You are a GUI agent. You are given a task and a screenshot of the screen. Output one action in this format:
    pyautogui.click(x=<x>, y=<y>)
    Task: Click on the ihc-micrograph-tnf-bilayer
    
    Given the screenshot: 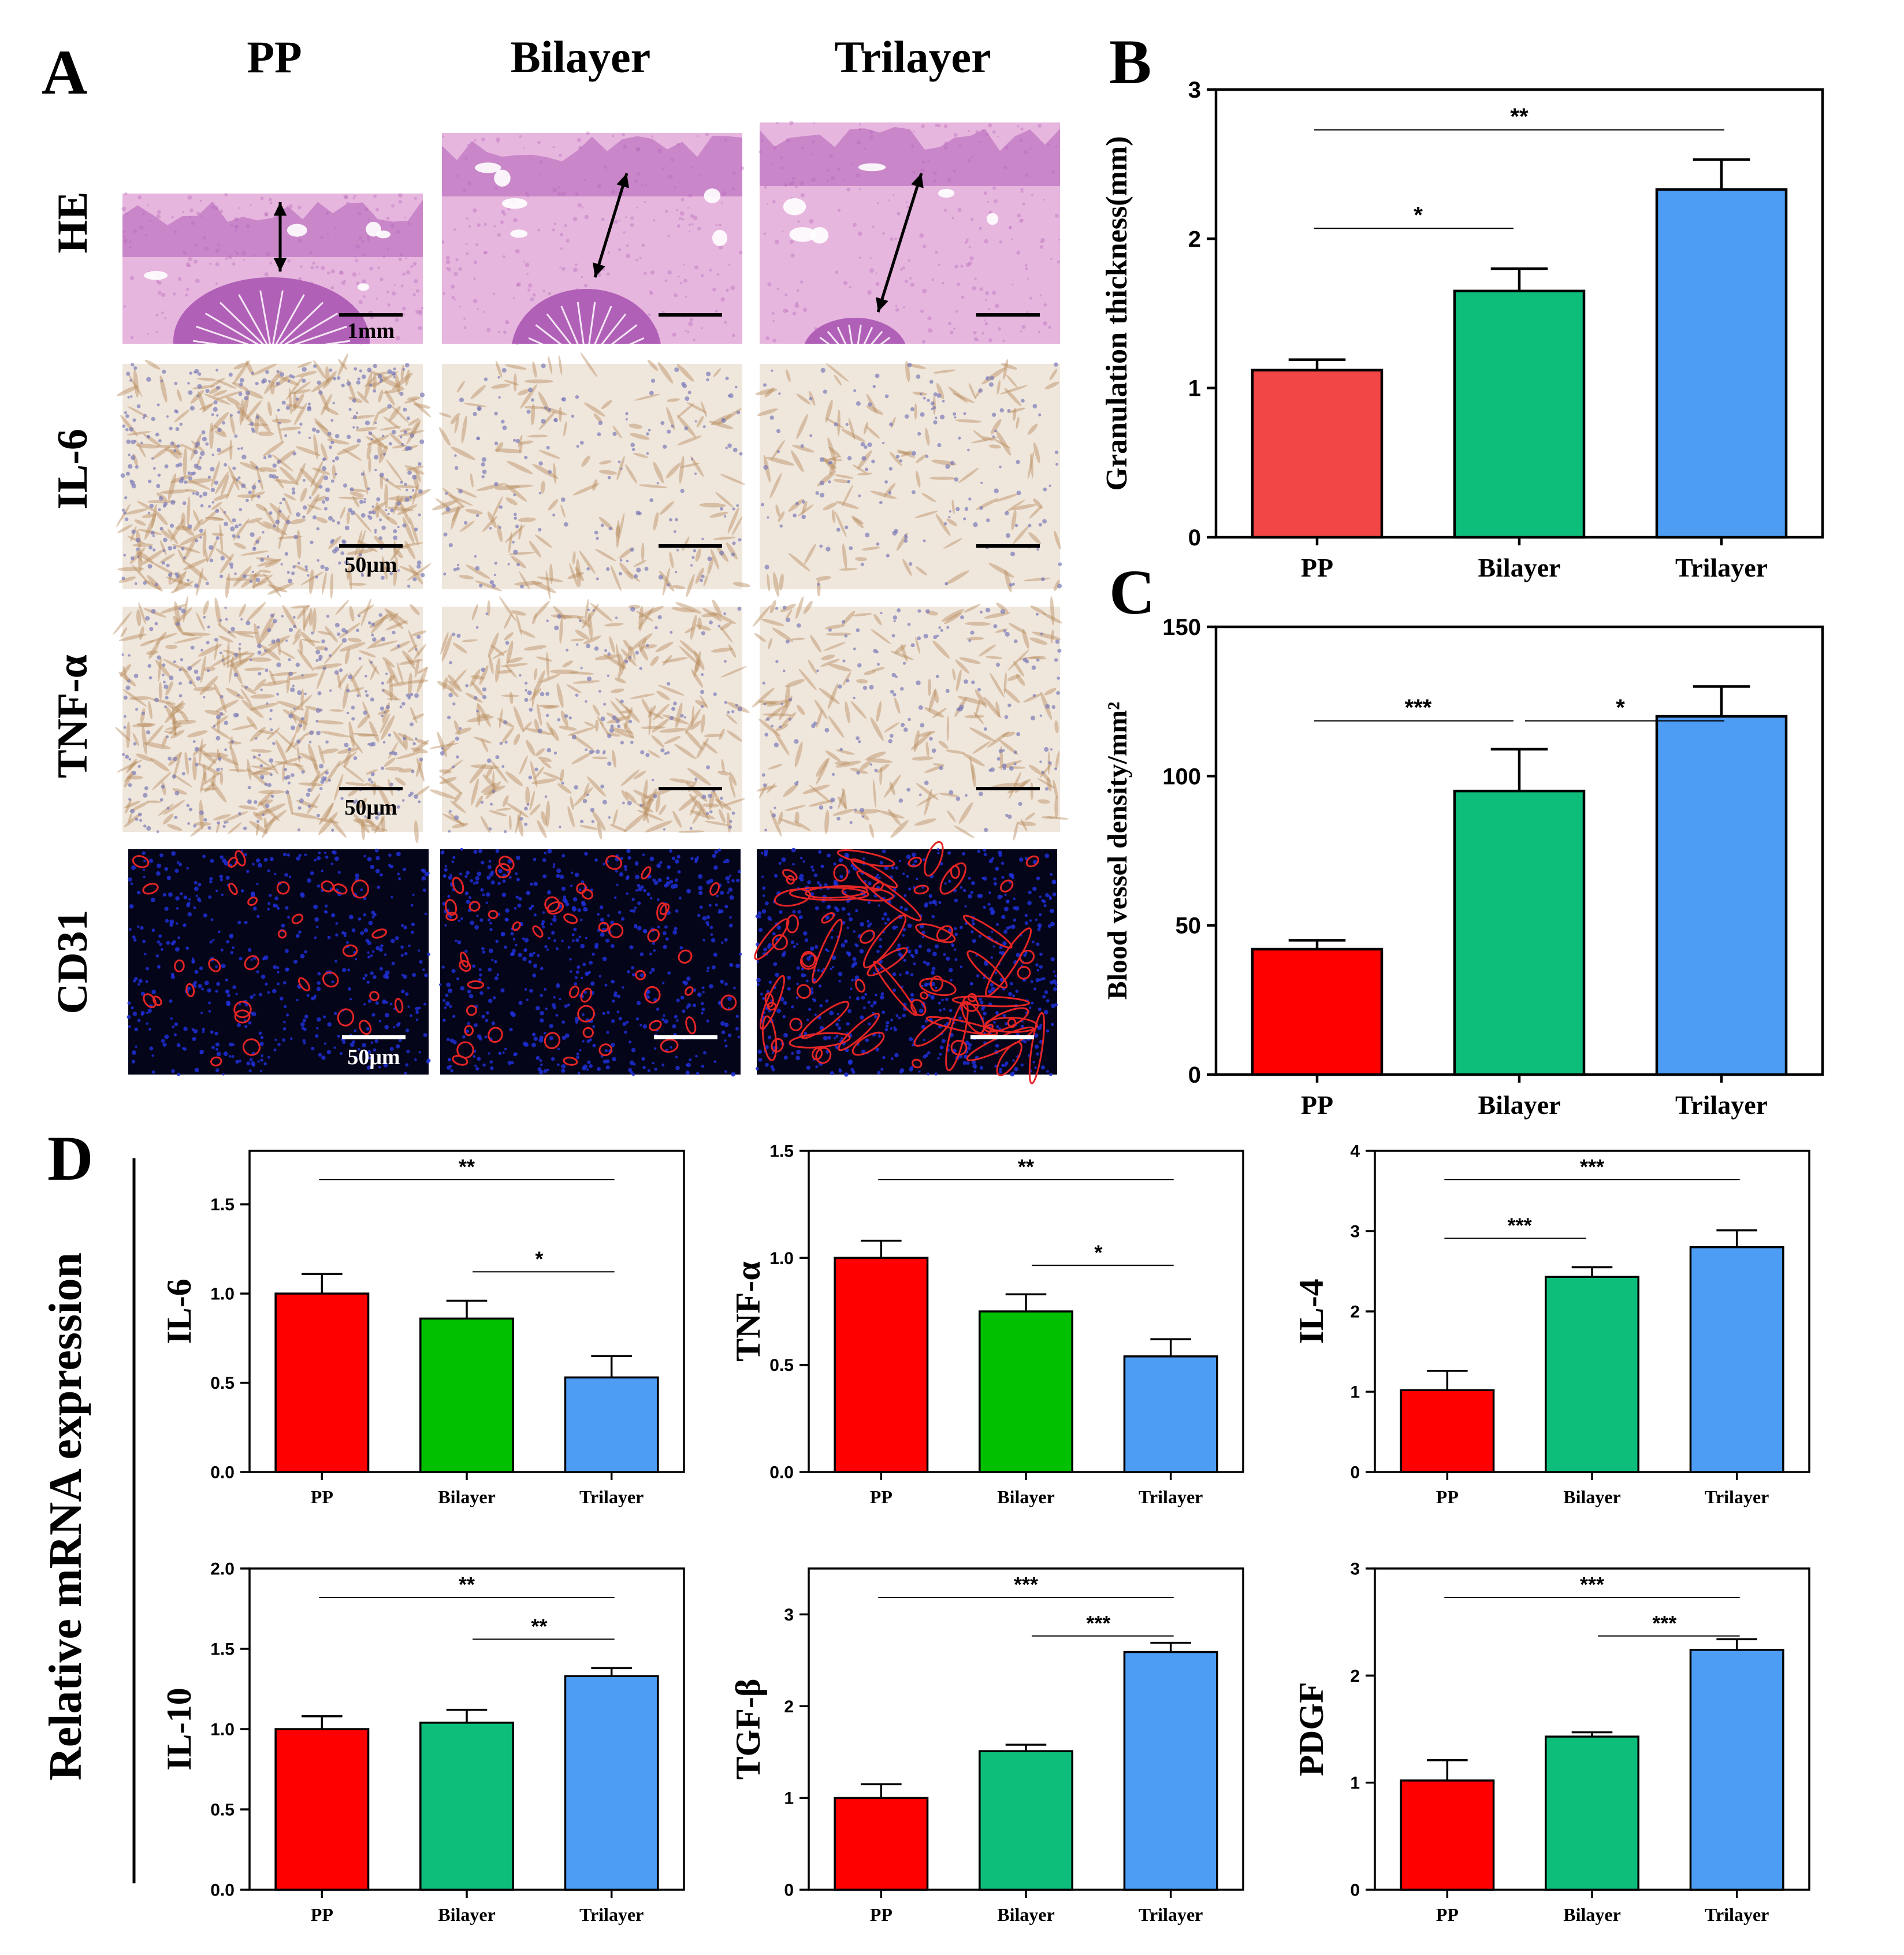 What is the action you would take?
    pyautogui.click(x=589, y=717)
    